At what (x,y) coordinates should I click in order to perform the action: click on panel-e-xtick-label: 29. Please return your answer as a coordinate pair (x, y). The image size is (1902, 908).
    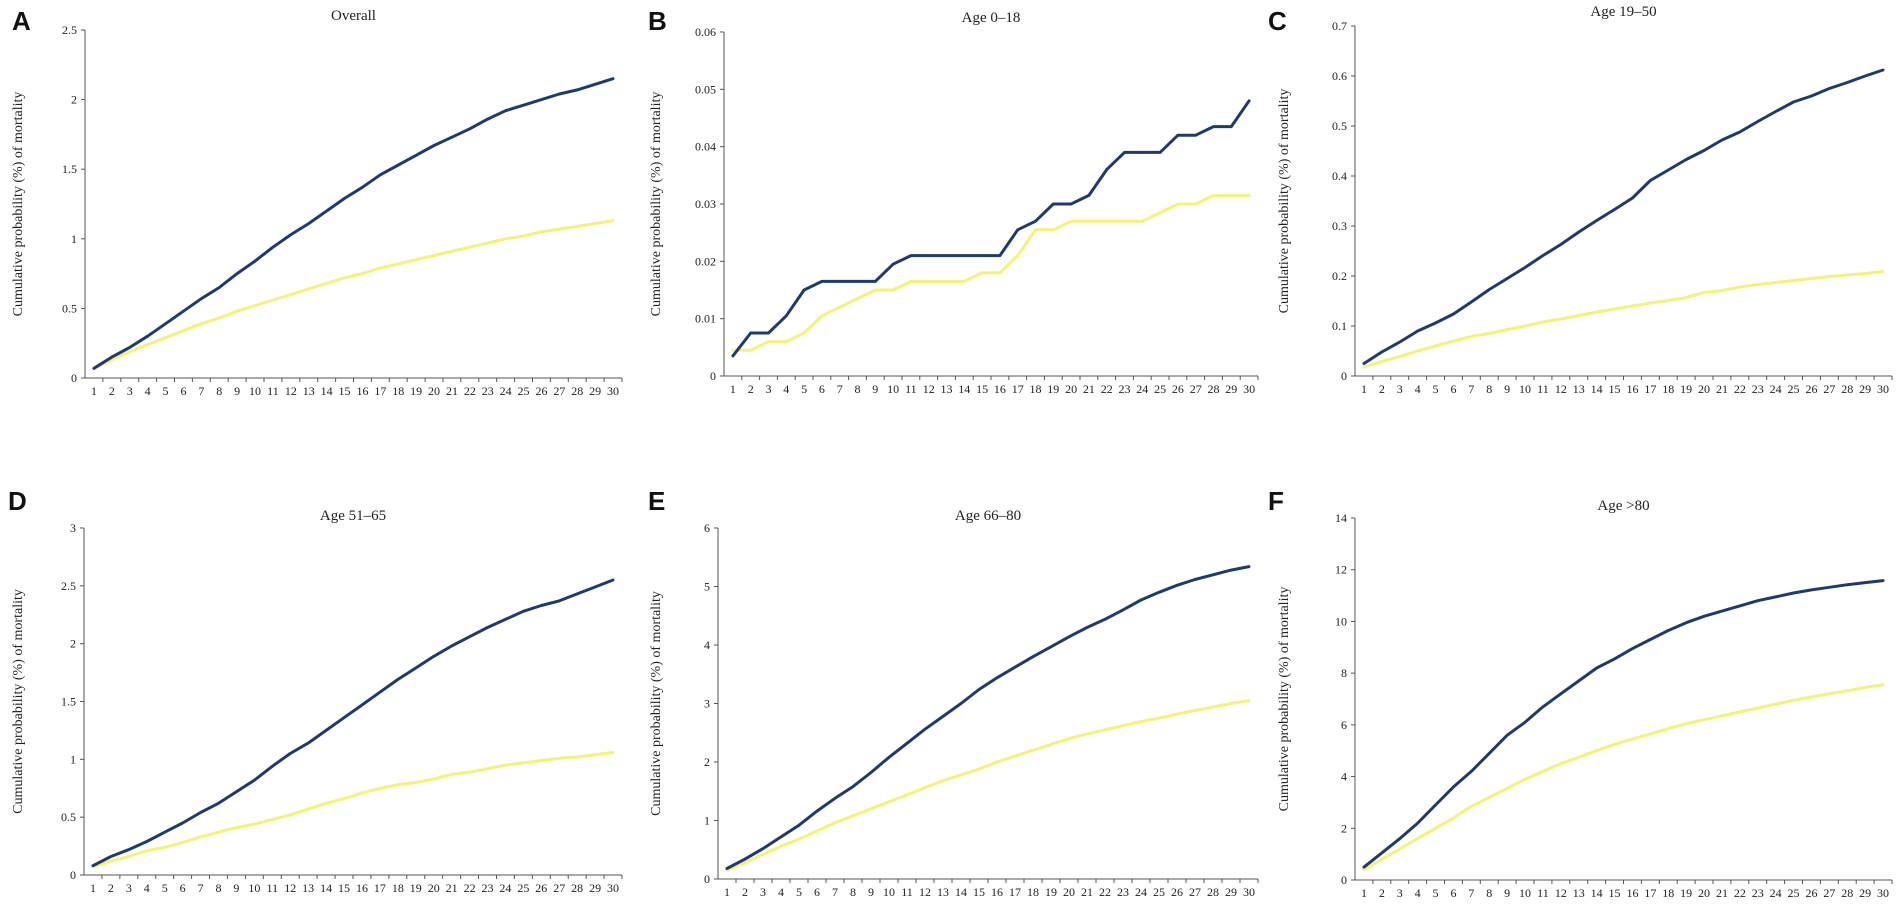
    Looking at the image, I should click on (1231, 892).